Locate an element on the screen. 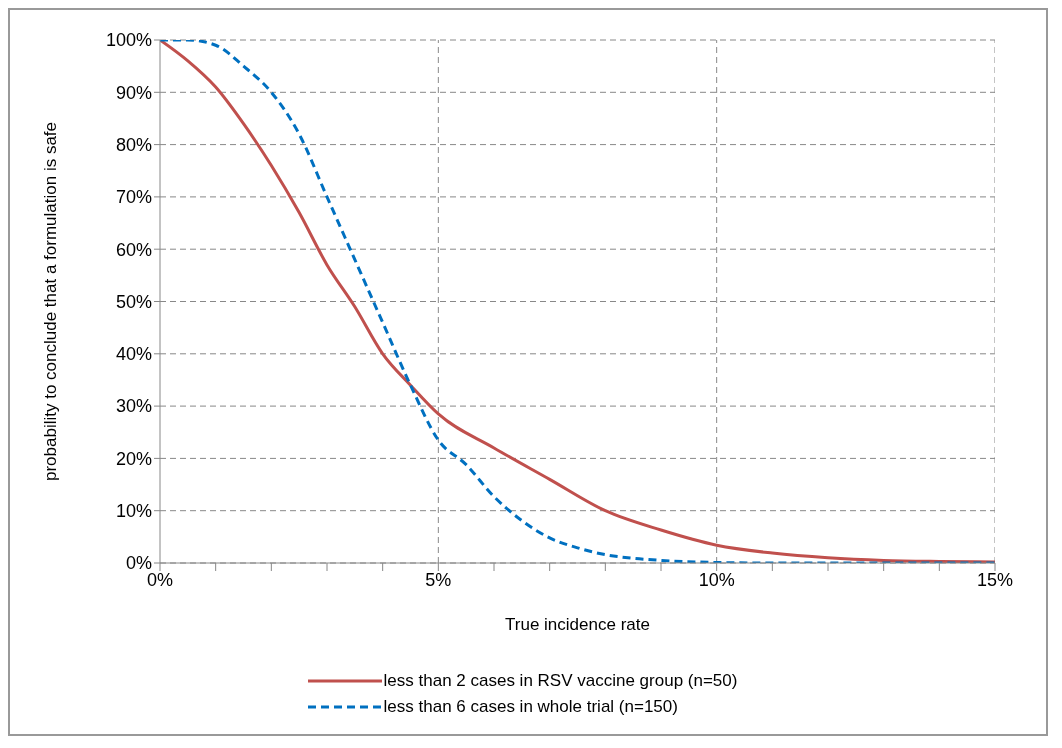  legend-label: less than 6 cases in whole trial (n=150) is located at coordinates (530, 707).